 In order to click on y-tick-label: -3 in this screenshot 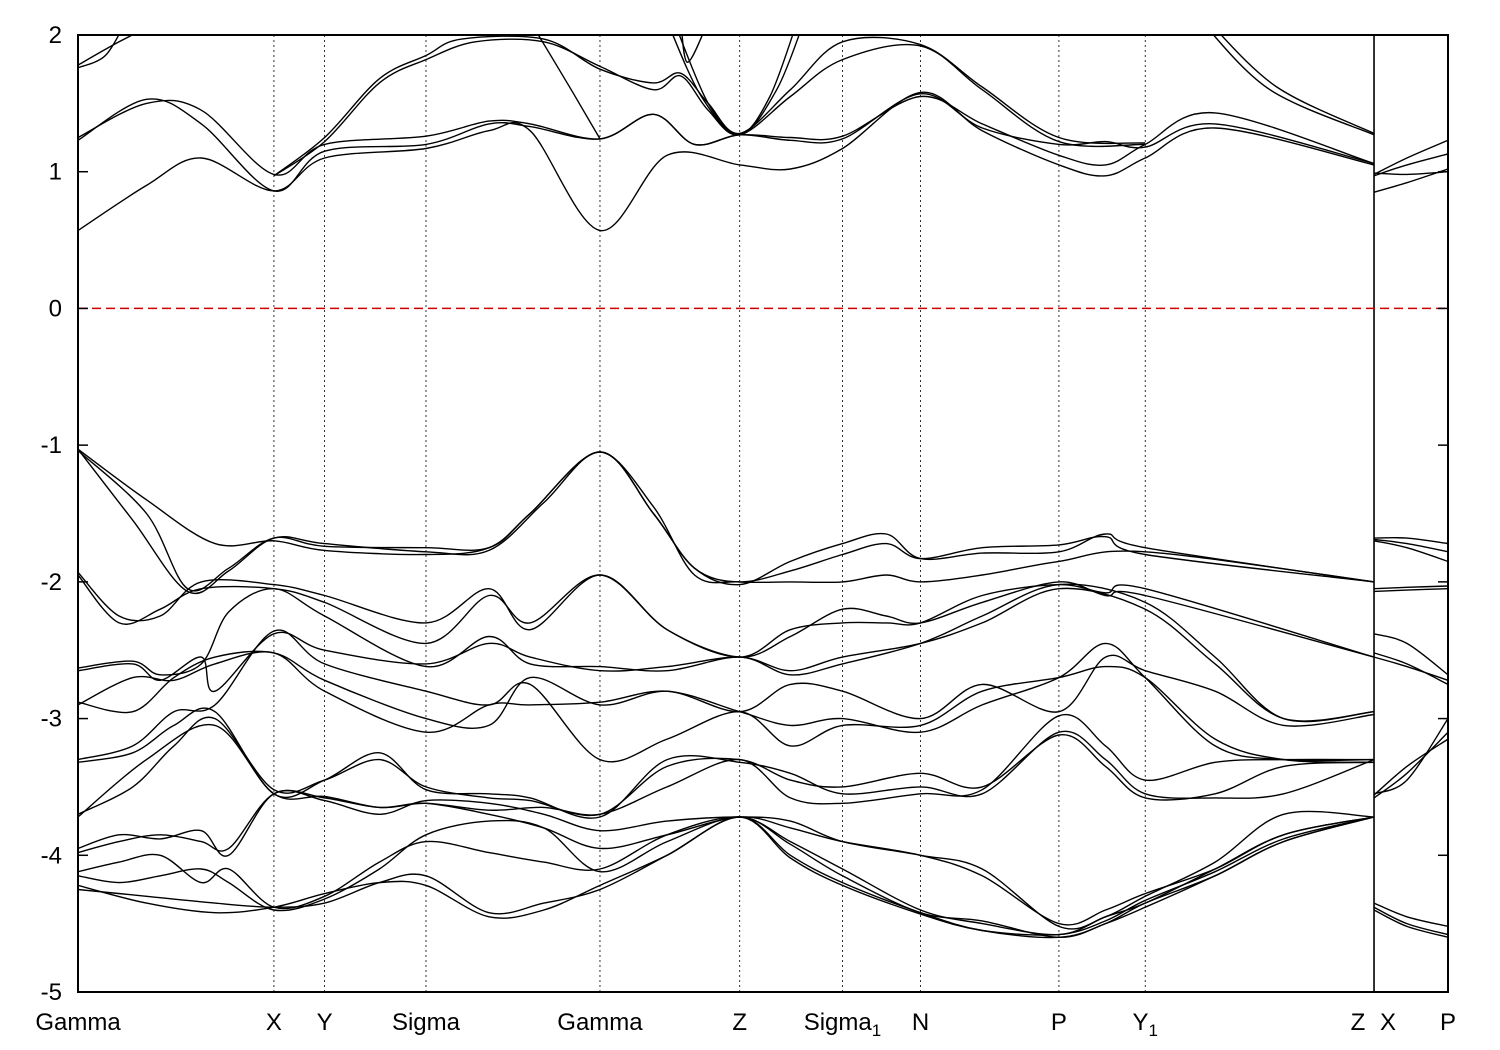, I will do `click(51, 719)`.